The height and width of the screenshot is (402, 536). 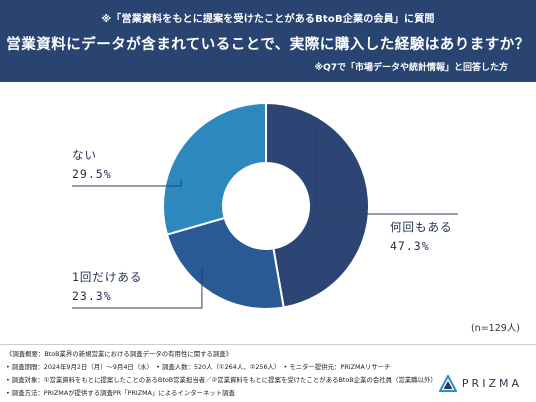 I want to click on prizma-logo: PRIZMA, so click(x=480, y=383).